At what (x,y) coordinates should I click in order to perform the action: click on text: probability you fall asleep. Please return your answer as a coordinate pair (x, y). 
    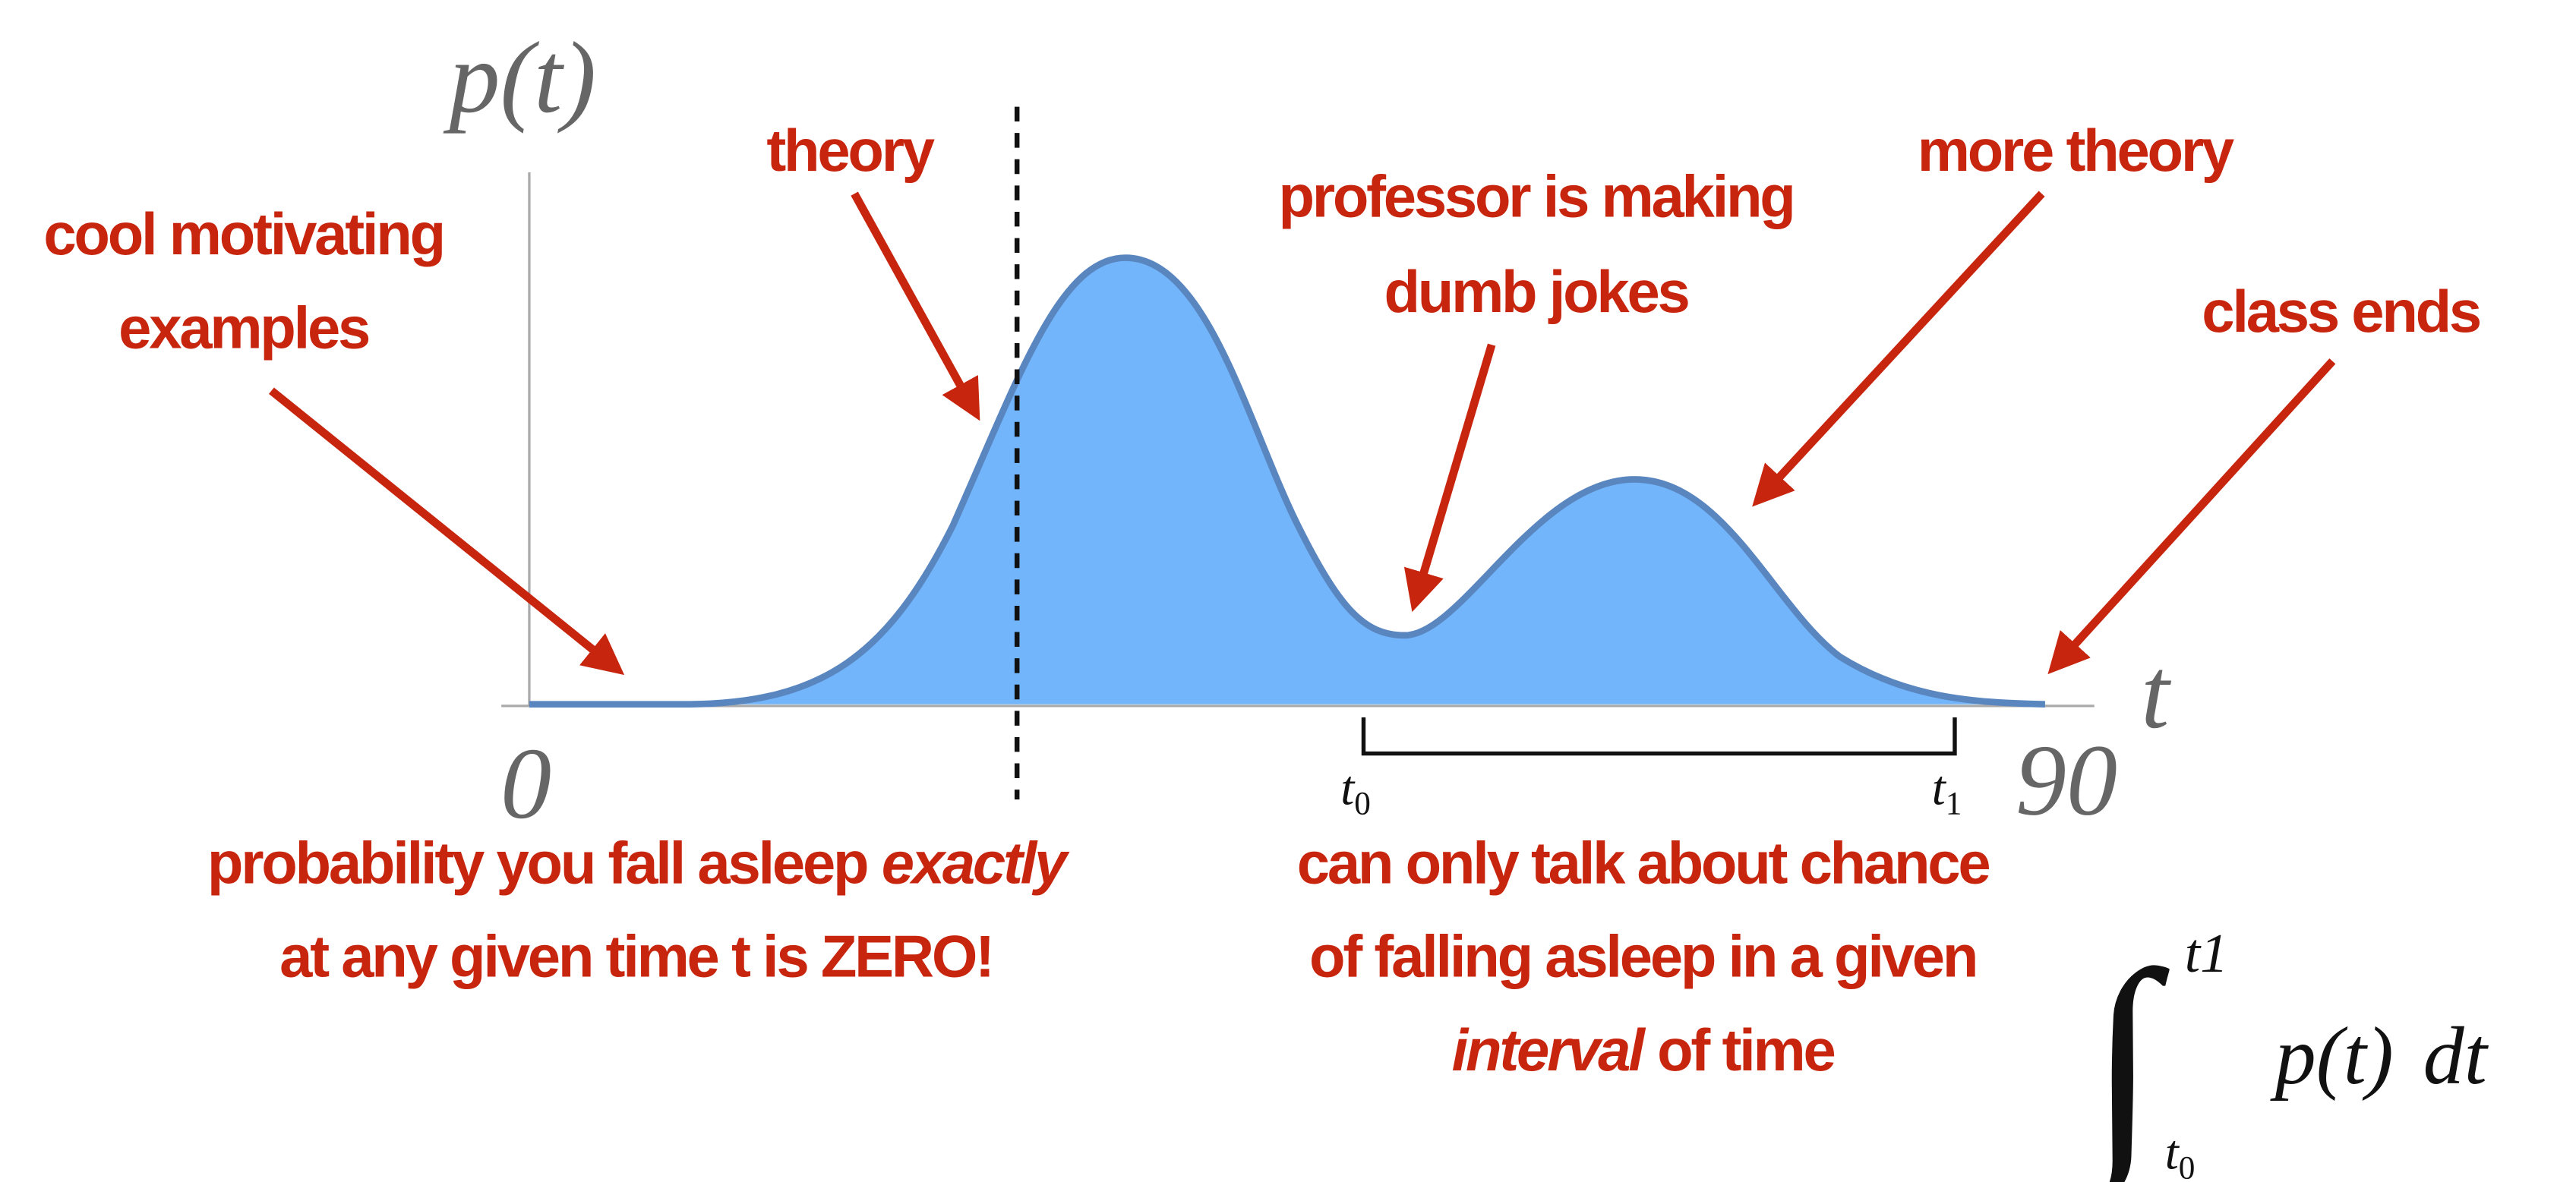
    Looking at the image, I should click on (537, 863).